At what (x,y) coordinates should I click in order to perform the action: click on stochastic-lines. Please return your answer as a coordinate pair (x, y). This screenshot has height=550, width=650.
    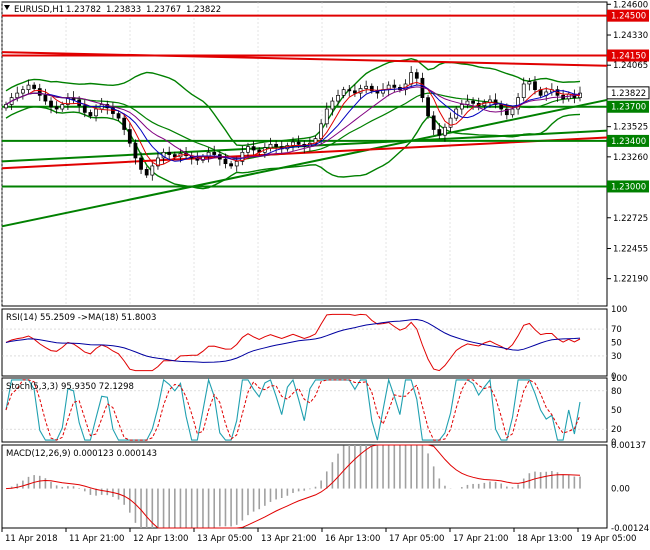
    Looking at the image, I should click on (304, 409).